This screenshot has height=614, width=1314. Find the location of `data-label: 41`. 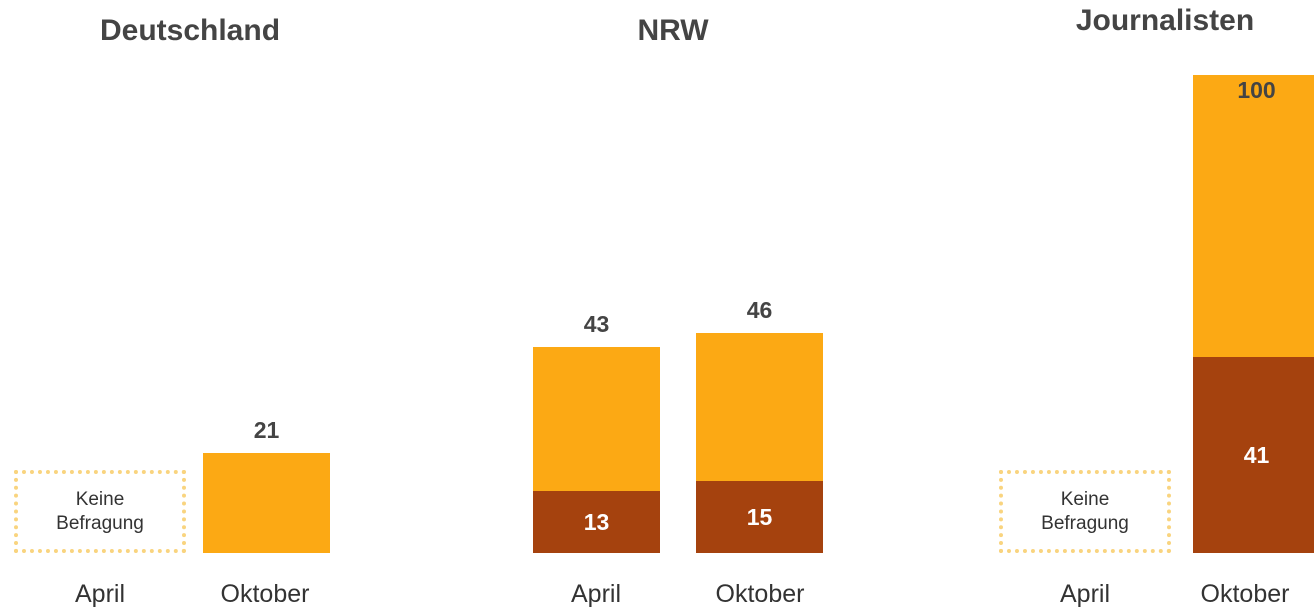

data-label: 41 is located at coordinates (1256, 455).